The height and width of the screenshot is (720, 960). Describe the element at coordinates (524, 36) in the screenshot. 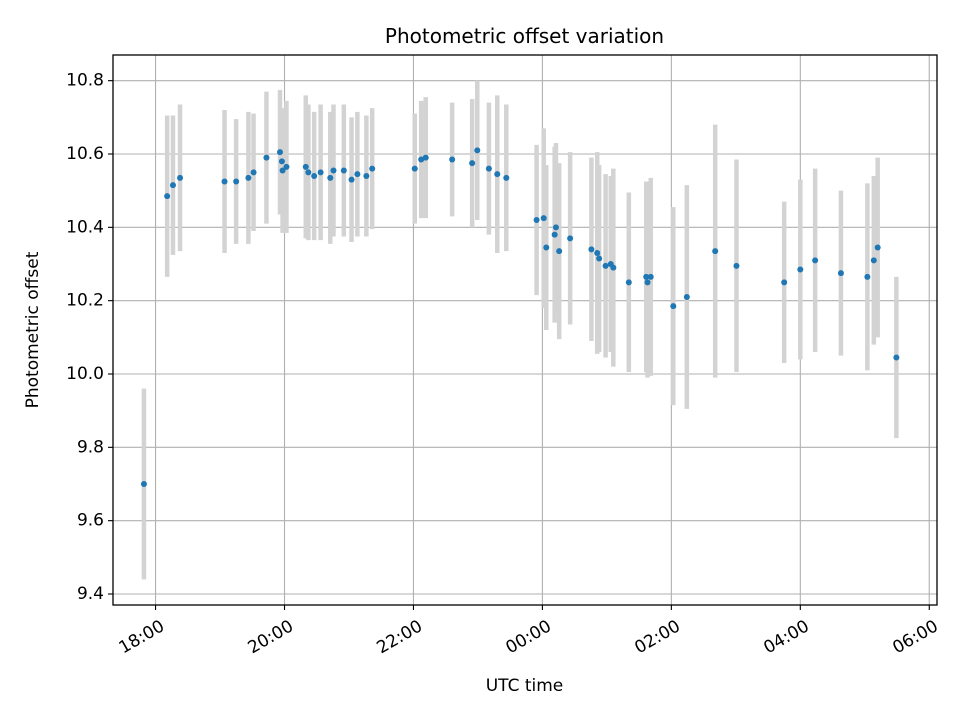

I see `chart-title: Photometric offset variation` at that location.